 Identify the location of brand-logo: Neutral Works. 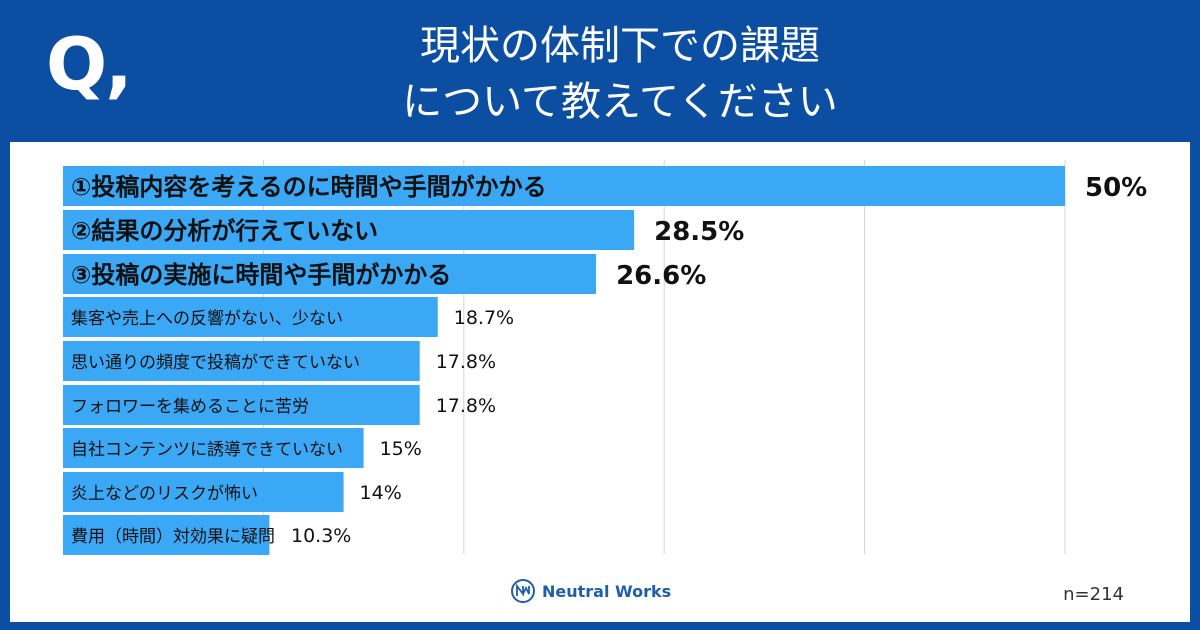
(590, 591).